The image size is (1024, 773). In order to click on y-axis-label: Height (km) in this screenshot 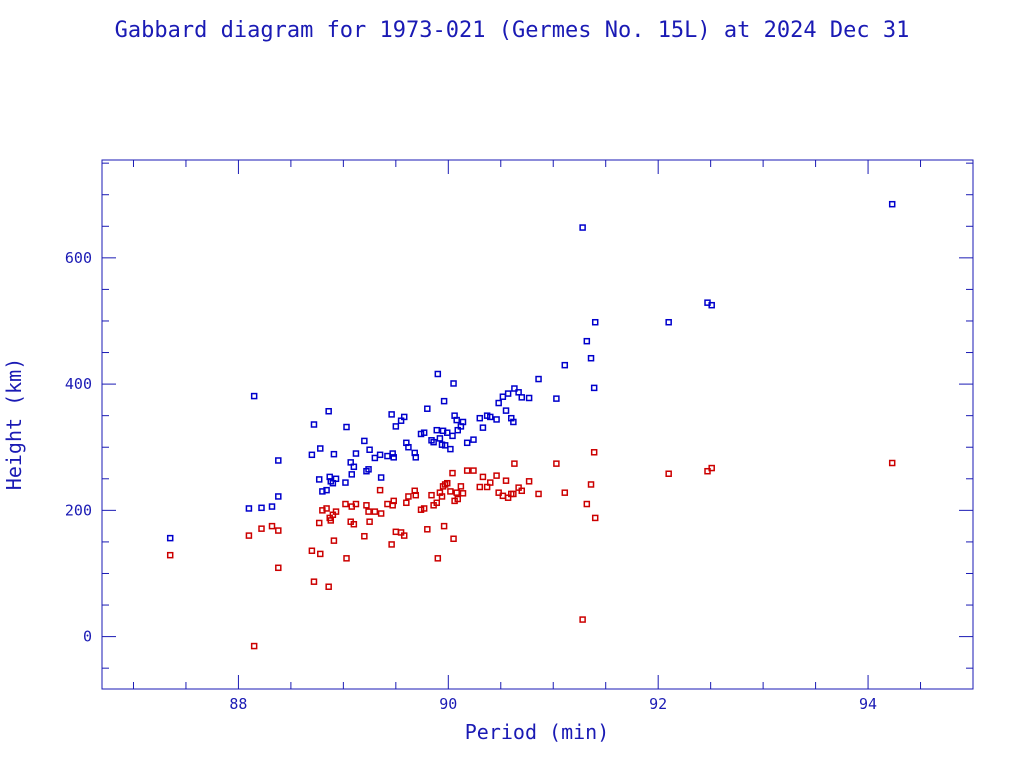, I will do `click(14, 424)`.